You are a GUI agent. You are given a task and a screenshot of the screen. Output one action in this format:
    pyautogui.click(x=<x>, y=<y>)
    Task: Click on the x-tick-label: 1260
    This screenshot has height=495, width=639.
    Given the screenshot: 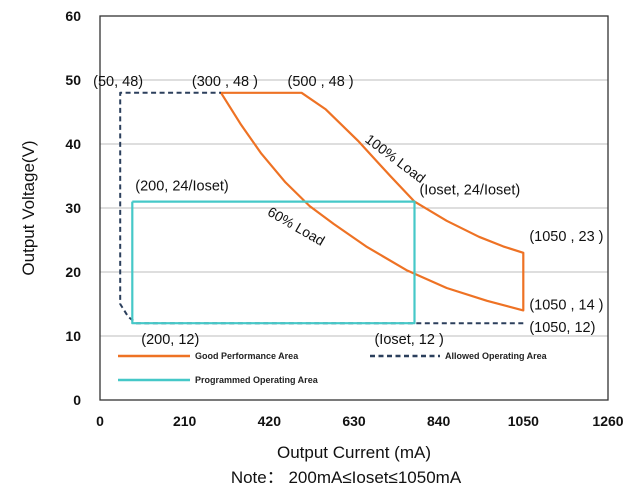 What is the action you would take?
    pyautogui.click(x=607, y=421)
    